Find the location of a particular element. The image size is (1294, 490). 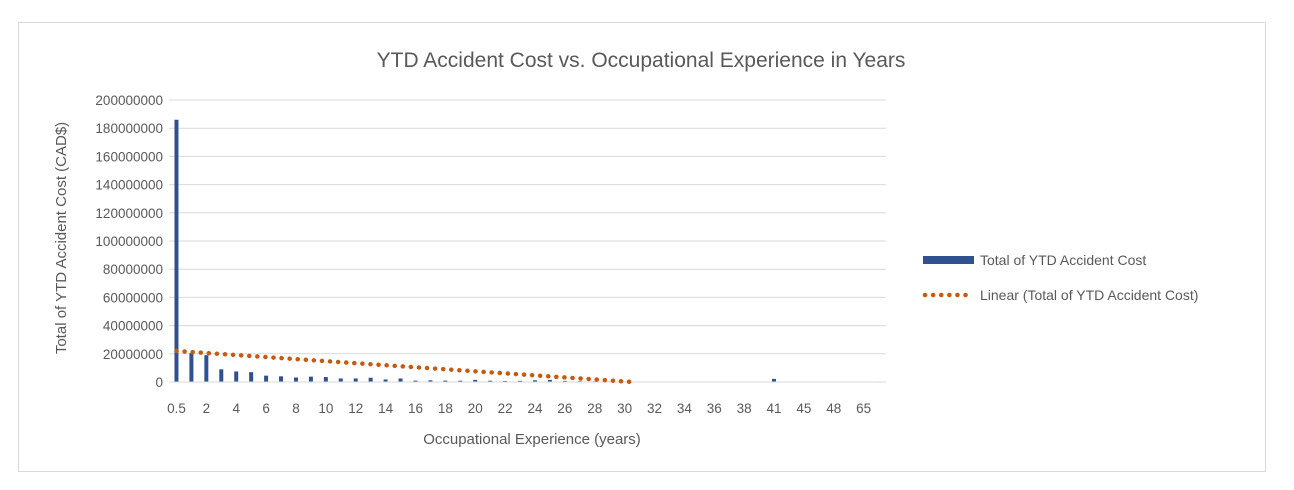

y-tick-label: 40000000 is located at coordinates (133, 326).